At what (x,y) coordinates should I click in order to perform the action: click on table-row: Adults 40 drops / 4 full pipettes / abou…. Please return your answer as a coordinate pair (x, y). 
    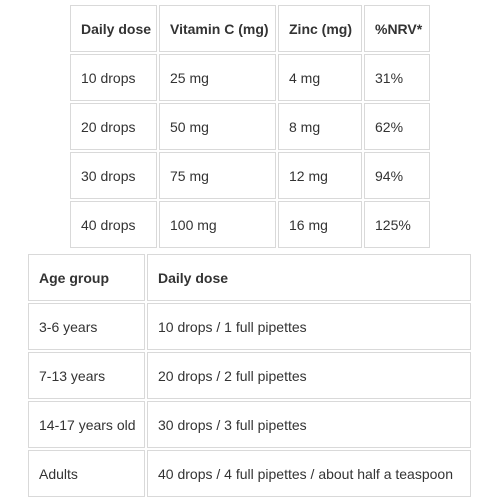
    Looking at the image, I should click on (249, 473).